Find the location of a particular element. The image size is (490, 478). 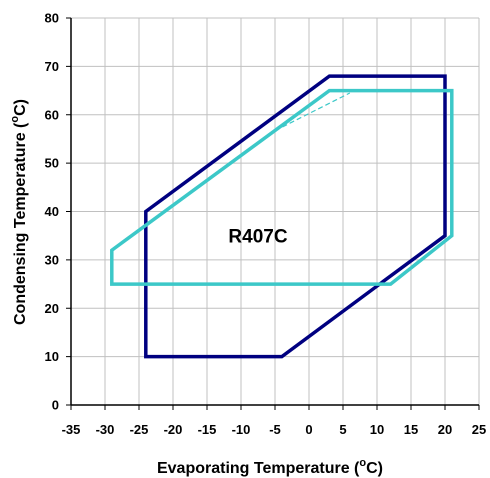

y-tick-label-7: 70 is located at coordinates (52, 66).